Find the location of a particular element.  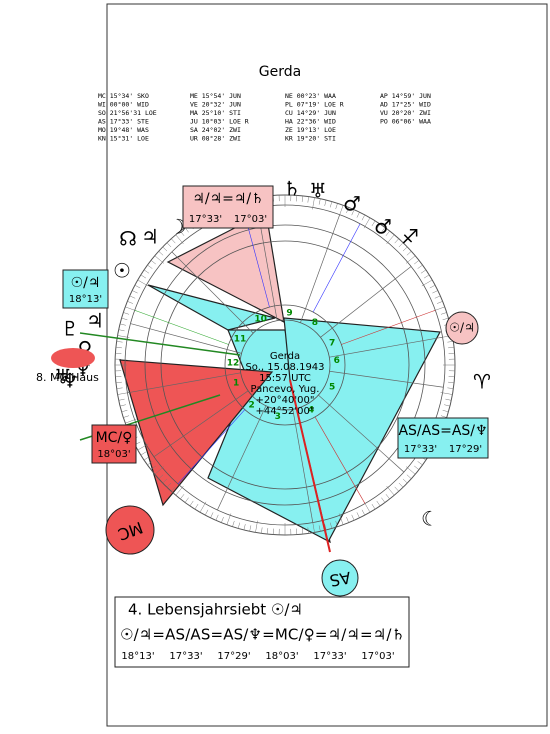

table-cell: KN 15°31' LOE is located at coordinates (123, 139).